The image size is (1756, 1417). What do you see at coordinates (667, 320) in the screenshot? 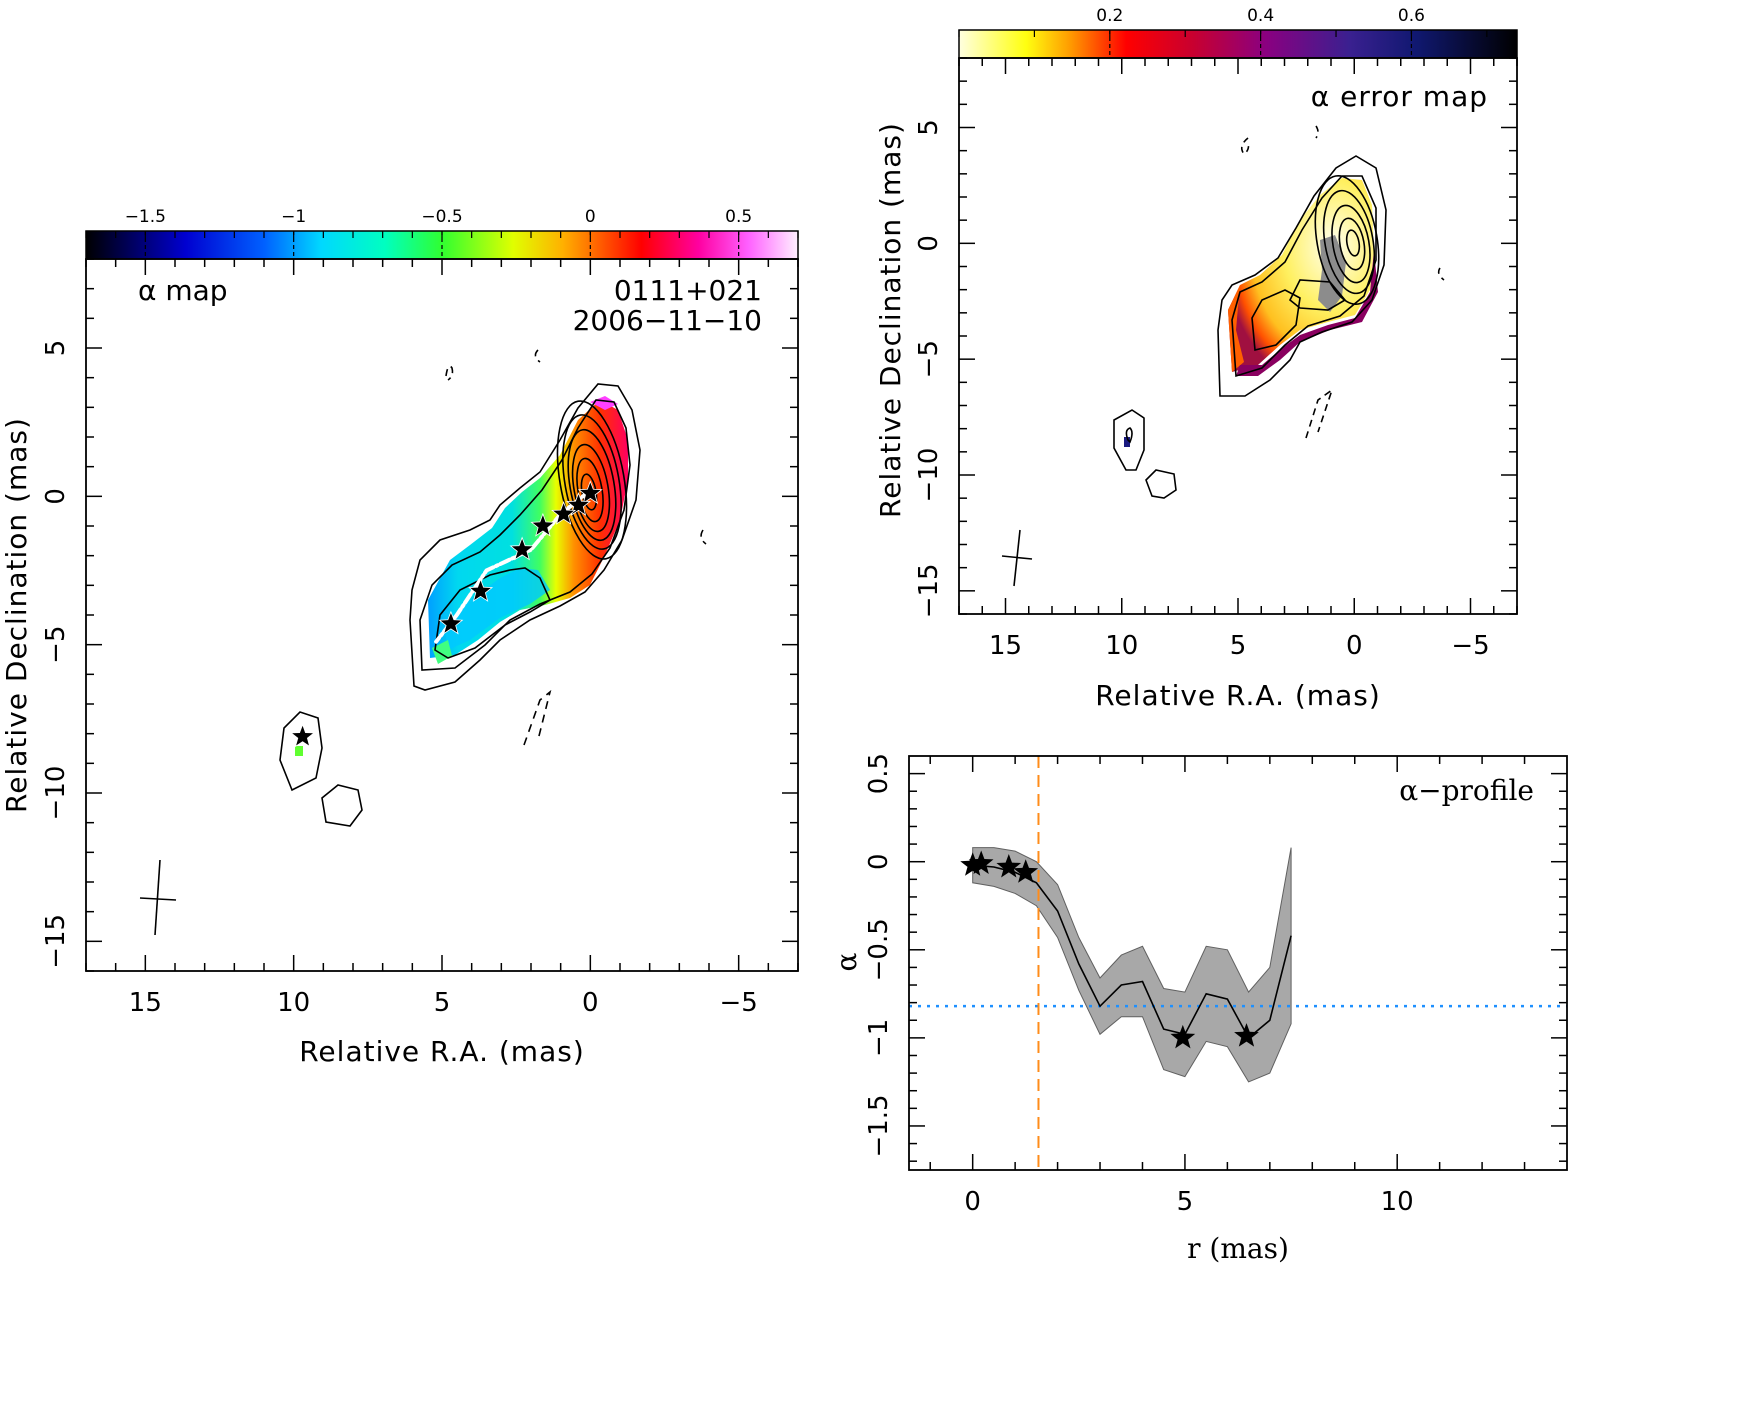
I see `alpha-map-date: 2006−11−10` at bounding box center [667, 320].